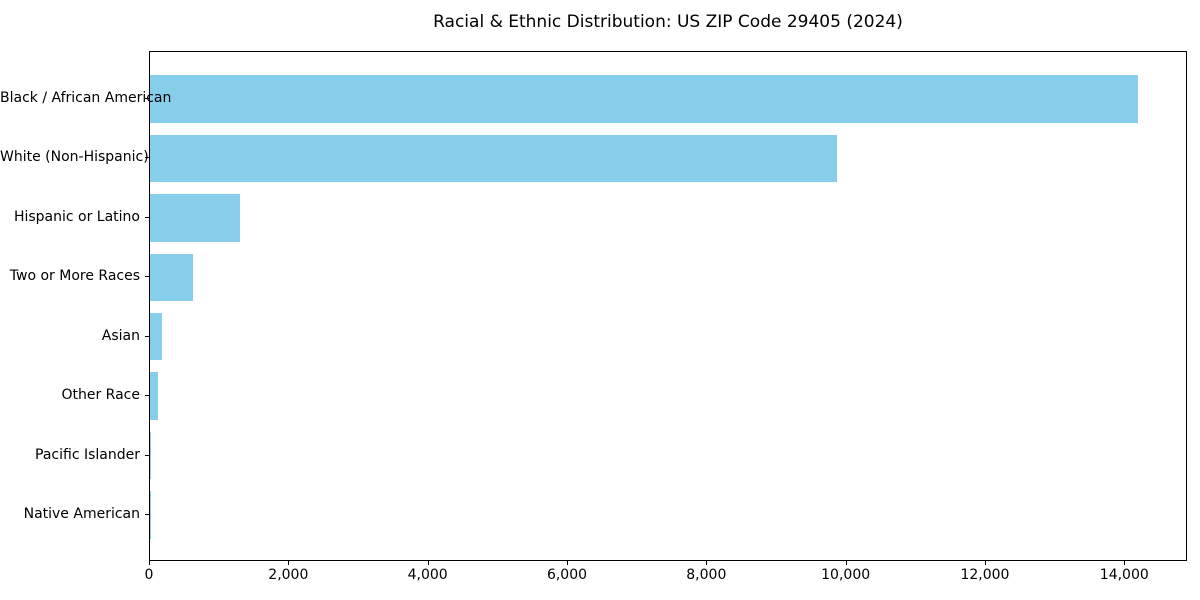 This screenshot has width=1200, height=600. What do you see at coordinates (151, 455) in the screenshot?
I see `bar-pacific-islander` at bounding box center [151, 455].